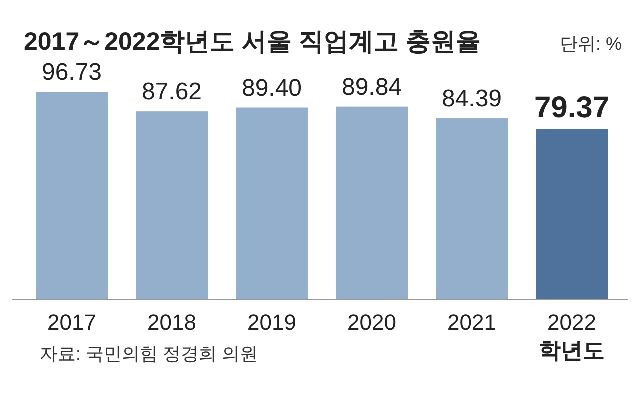 The height and width of the screenshot is (396, 640). I want to click on chart-title: 2017～2022학년도 서울 직업계고 충원율, so click(253, 42).